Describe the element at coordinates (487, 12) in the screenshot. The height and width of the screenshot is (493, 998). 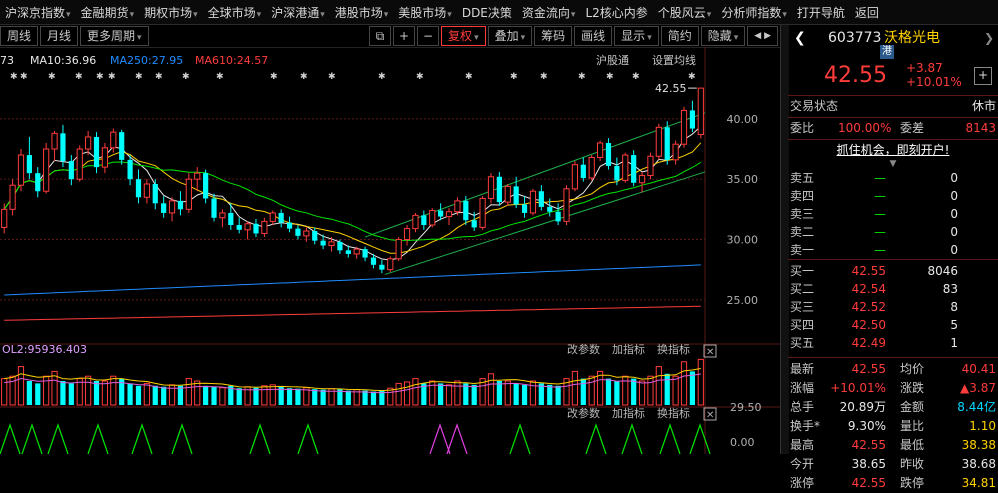
I see `nav-item-7: DDE决策` at that location.